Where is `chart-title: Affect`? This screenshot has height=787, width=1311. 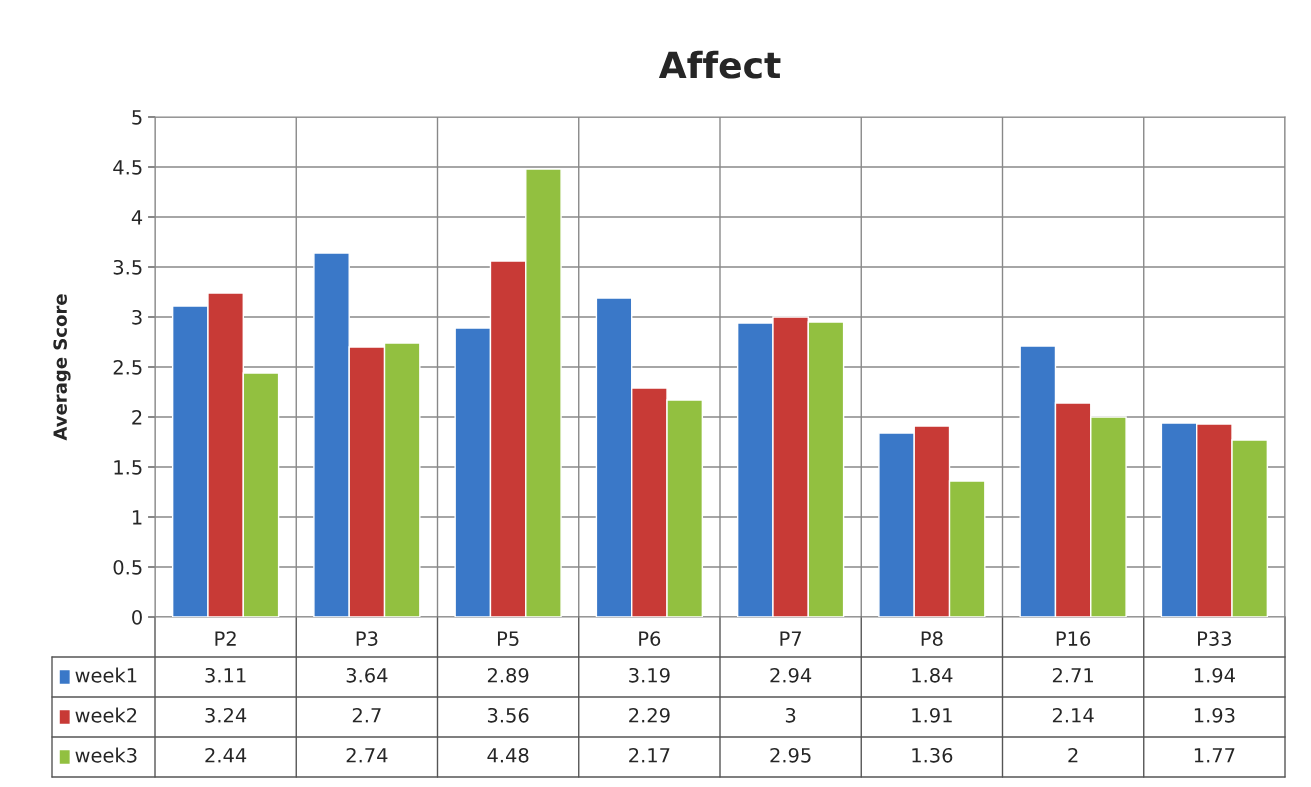
chart-title: Affect is located at coordinates (719, 64).